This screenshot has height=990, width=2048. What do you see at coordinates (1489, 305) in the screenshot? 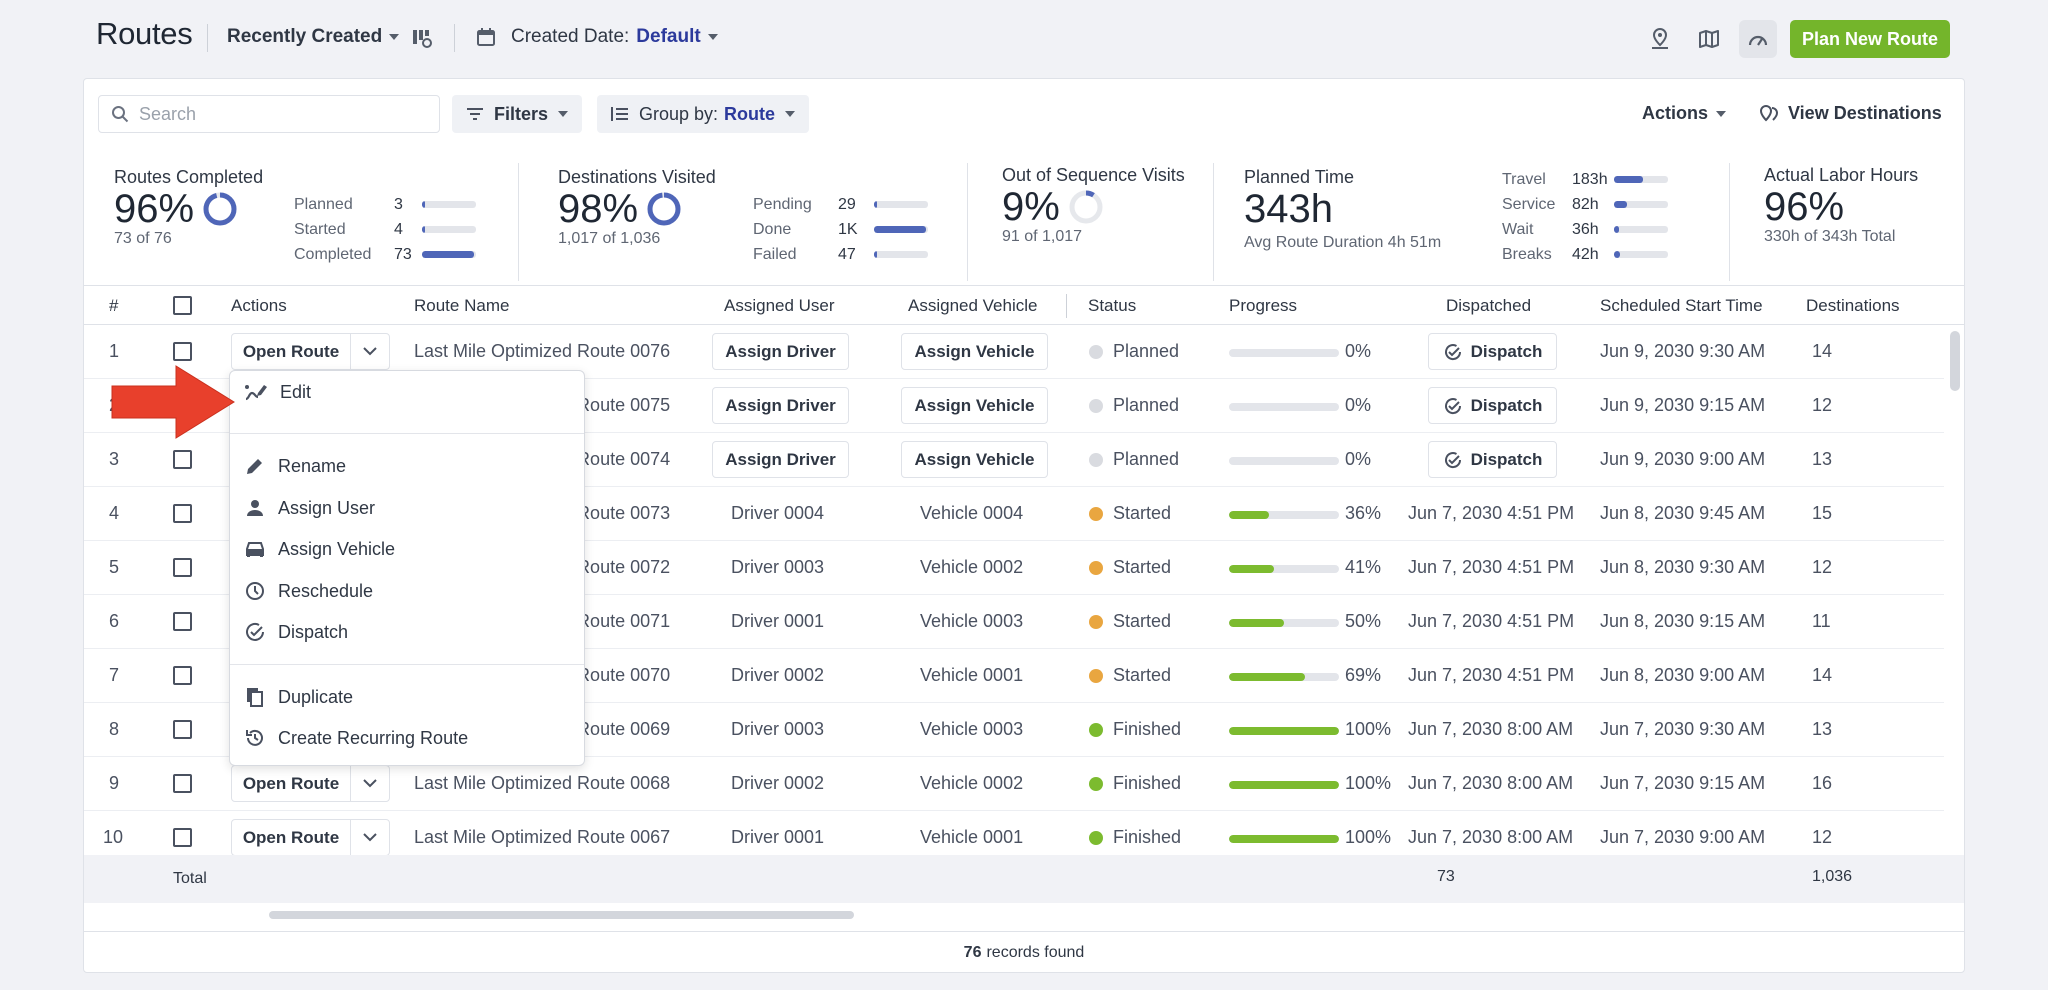
I see `col-dispatched: Dispatched` at bounding box center [1489, 305].